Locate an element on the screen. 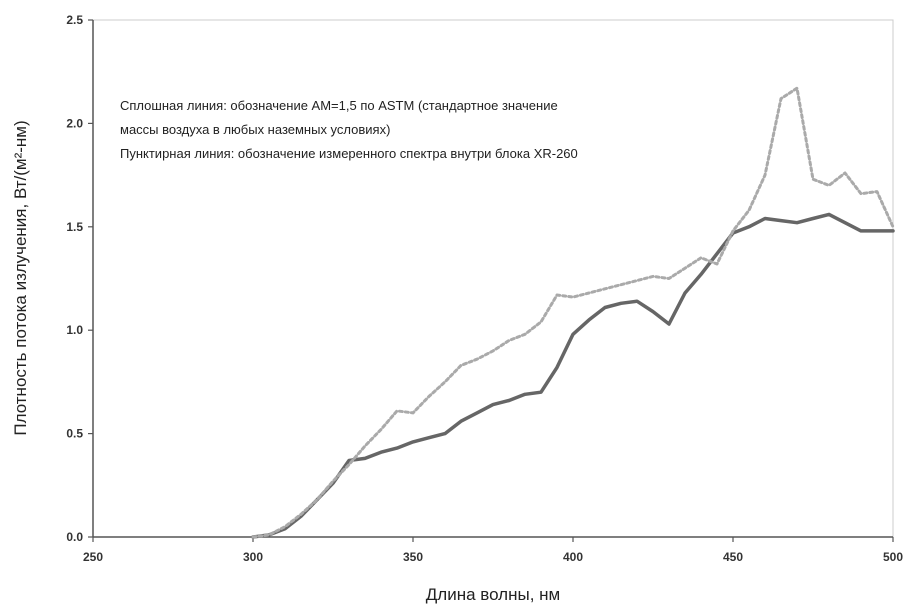 The width and height of the screenshot is (911, 612). y-tick-label: 2.0 is located at coordinates (74, 123).